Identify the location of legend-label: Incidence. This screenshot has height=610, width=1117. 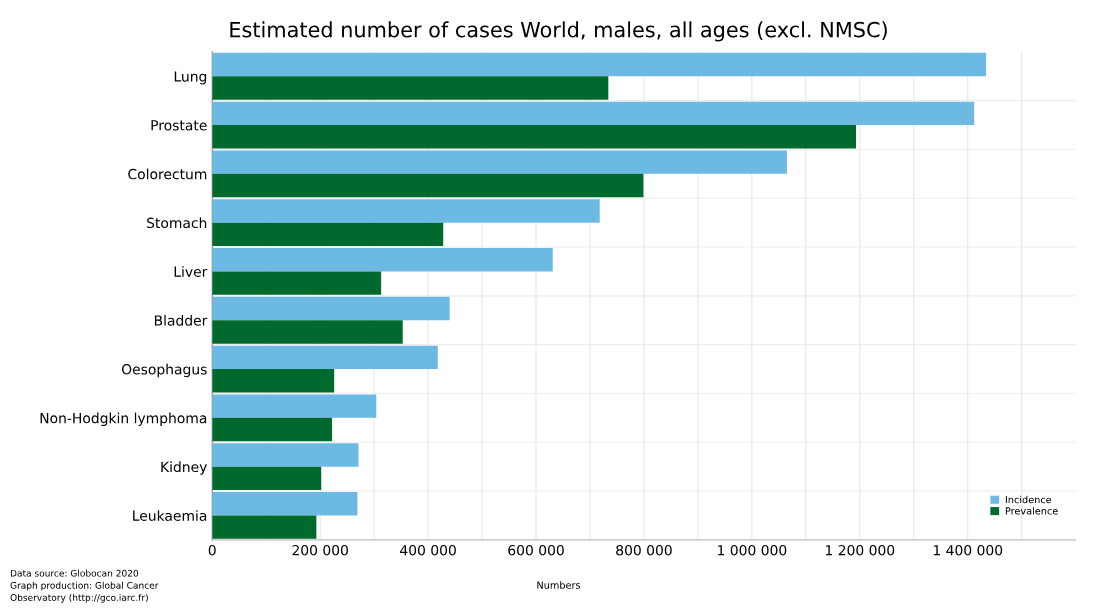
(1028, 499).